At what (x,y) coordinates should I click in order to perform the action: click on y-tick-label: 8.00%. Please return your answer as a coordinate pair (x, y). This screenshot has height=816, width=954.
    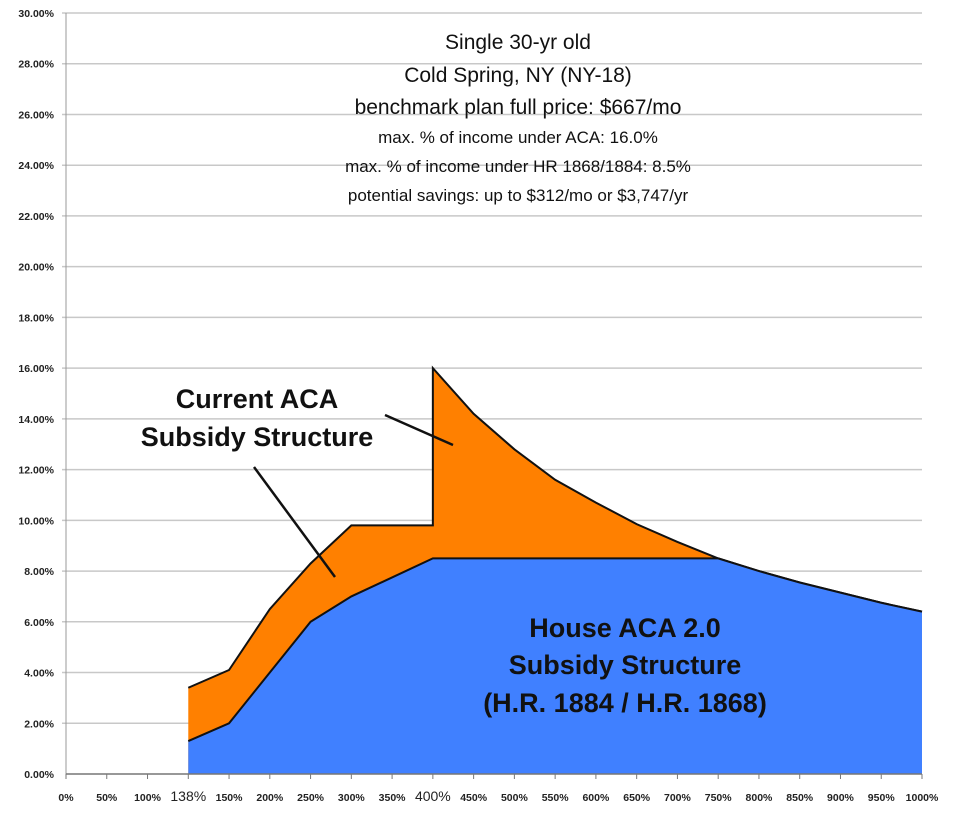
    Looking at the image, I should click on (39, 572).